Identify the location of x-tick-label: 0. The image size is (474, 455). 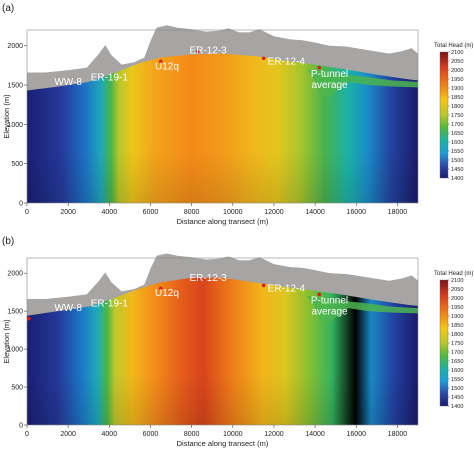
(27, 434).